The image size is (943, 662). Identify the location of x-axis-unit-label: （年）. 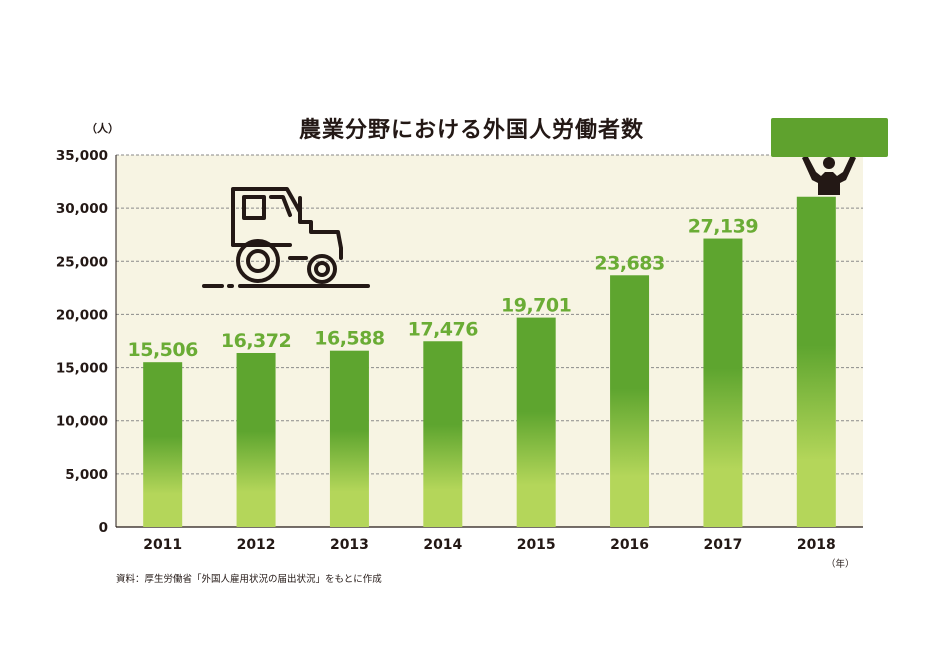
(840, 564).